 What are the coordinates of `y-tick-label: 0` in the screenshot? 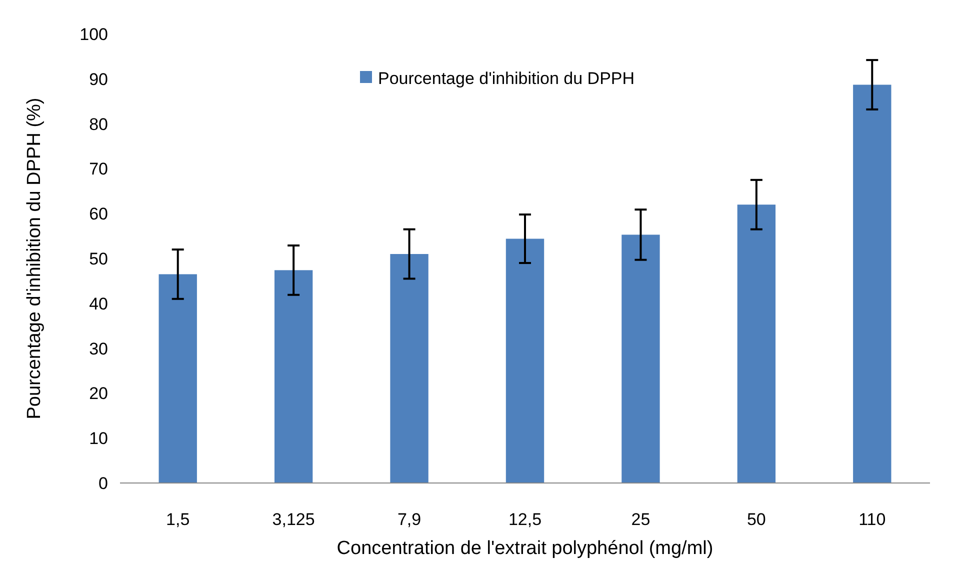 It's located at (103, 483).